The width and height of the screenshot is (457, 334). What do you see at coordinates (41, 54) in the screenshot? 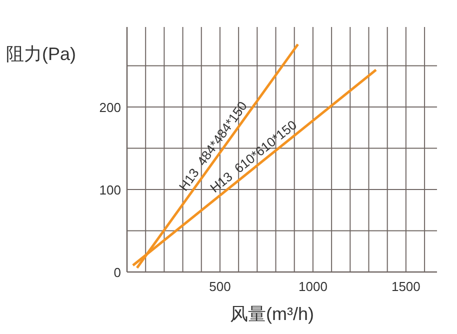
I see `y-axis-title: 阻力(Pa)` at bounding box center [41, 54].